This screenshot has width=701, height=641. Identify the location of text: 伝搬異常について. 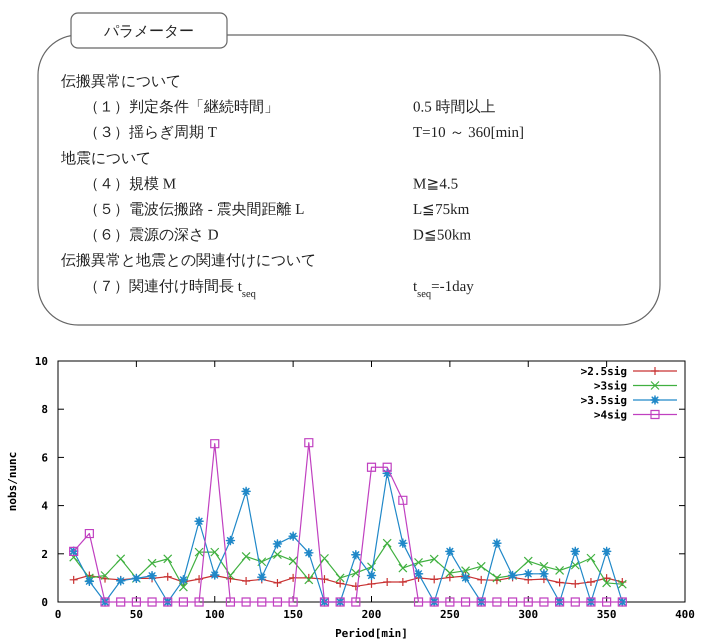
(121, 81).